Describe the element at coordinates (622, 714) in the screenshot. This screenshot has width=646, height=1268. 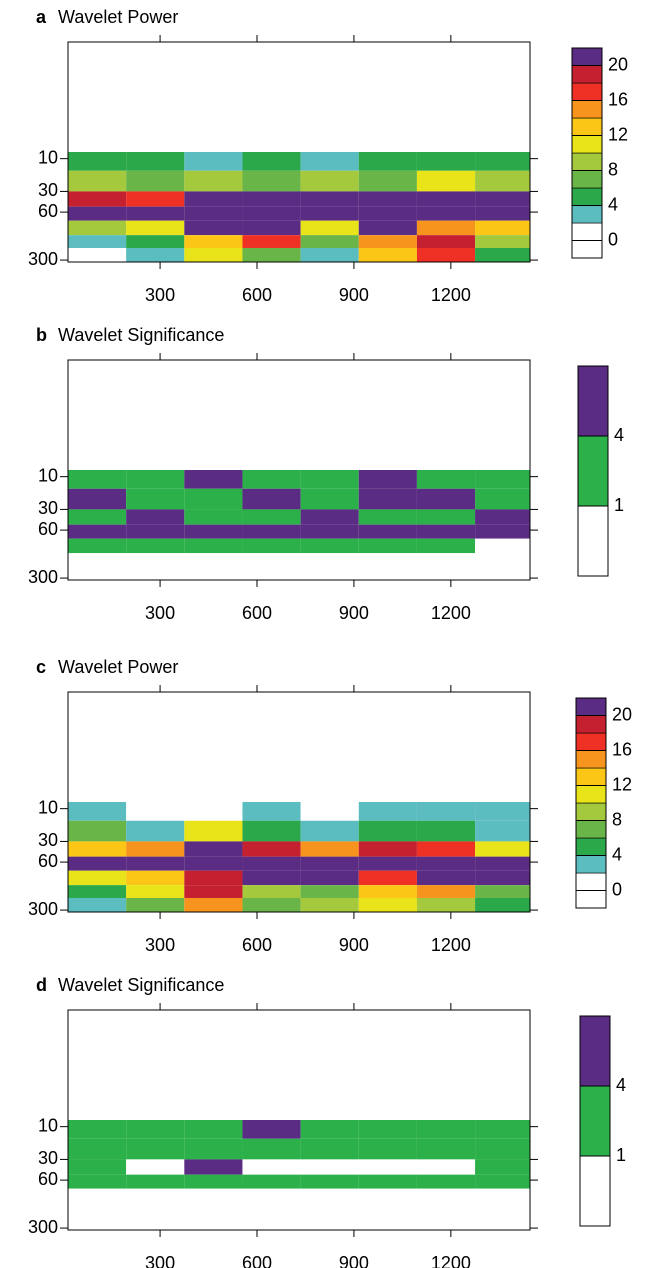
I see `colorbar-tick-label: 20` at that location.